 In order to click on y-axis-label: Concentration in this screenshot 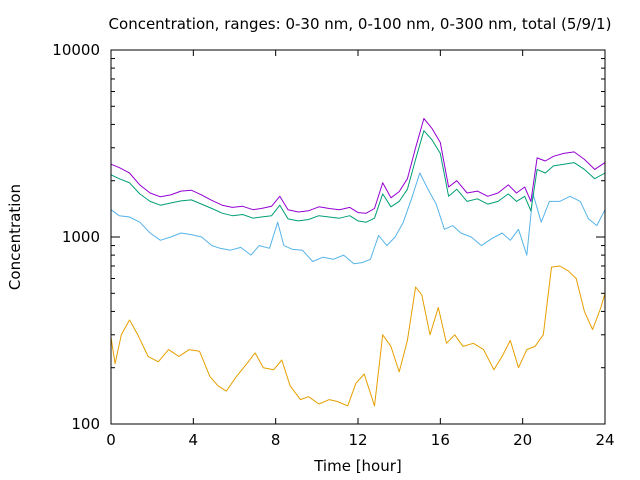, I will do `click(15, 237)`.